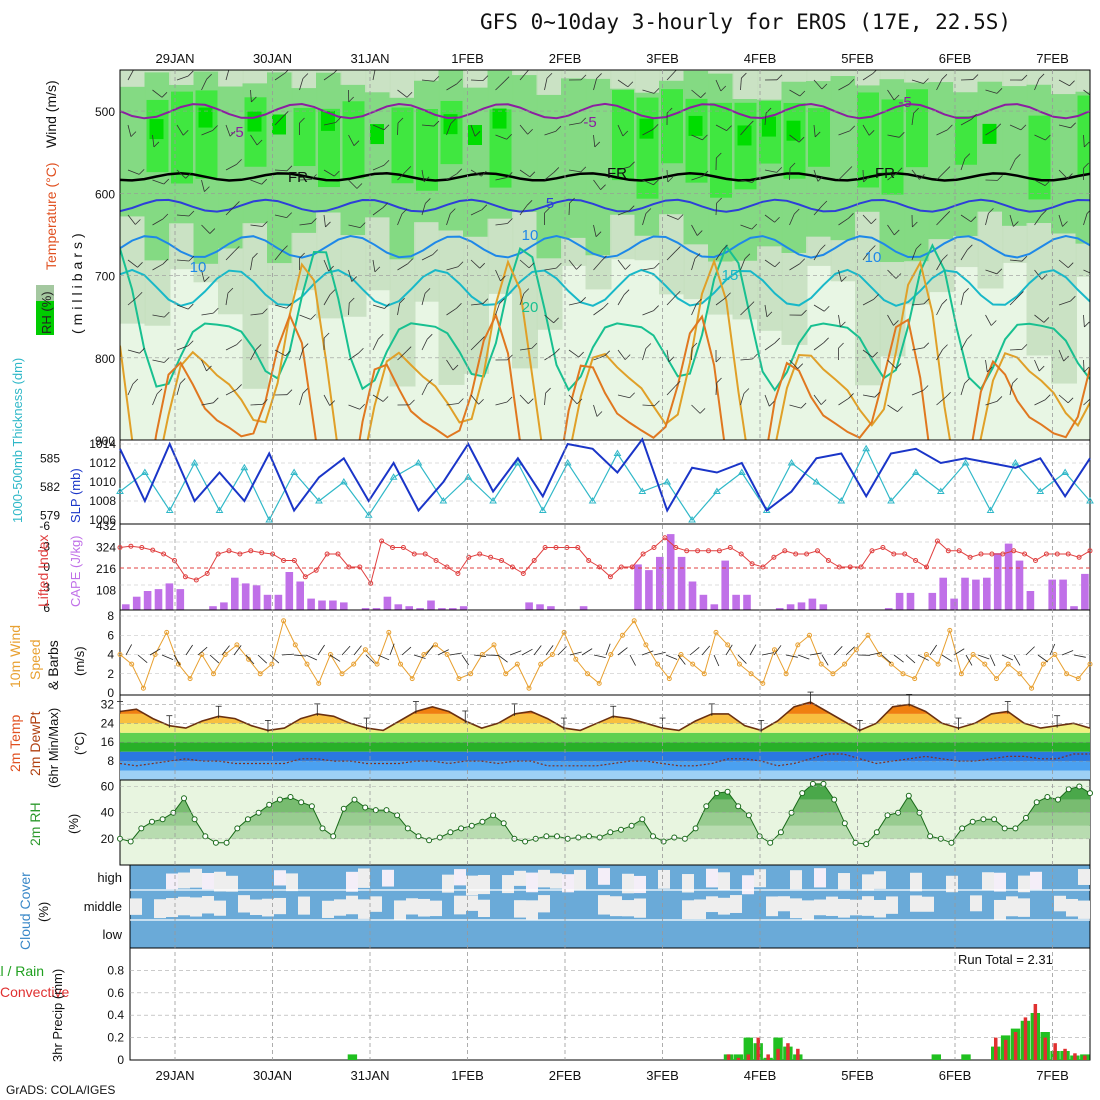  What do you see at coordinates (120, 1060) in the screenshot?
I see `precip-tick: 0` at bounding box center [120, 1060].